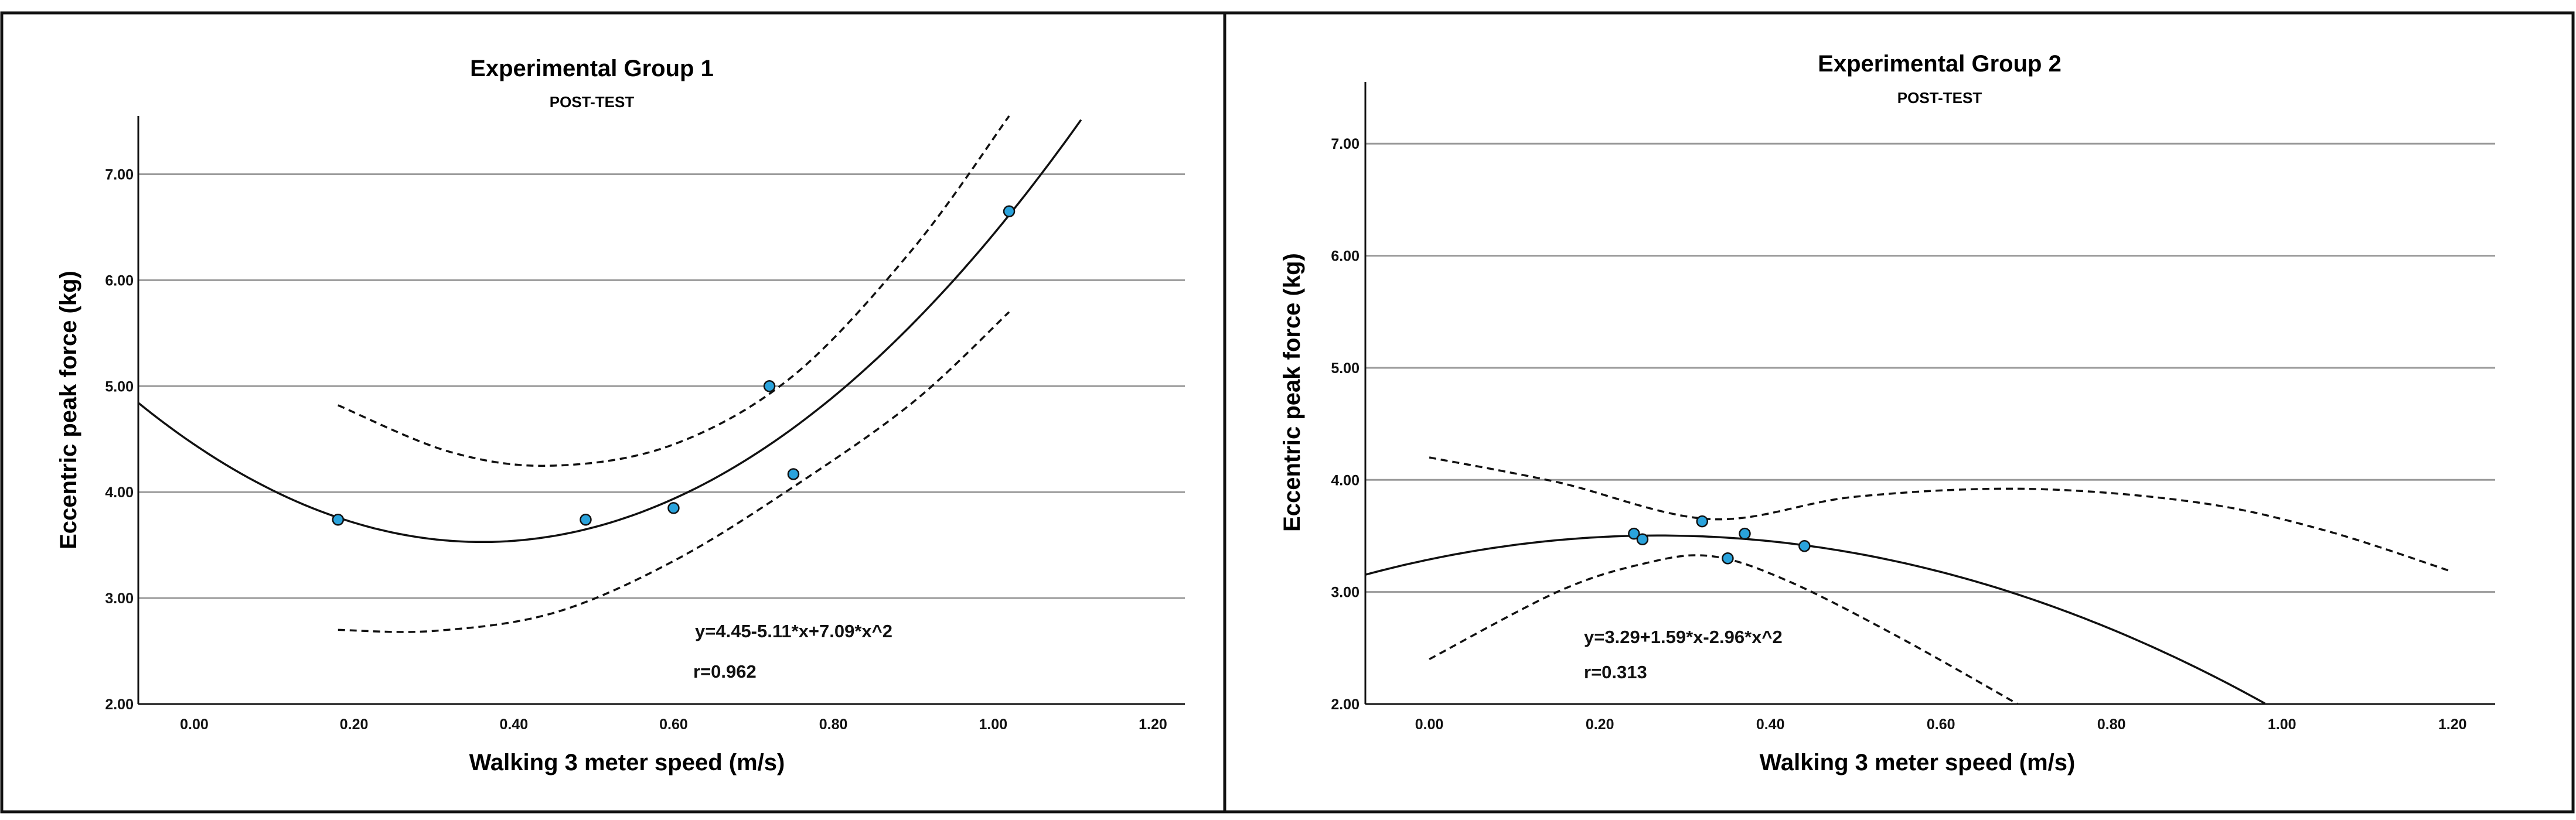 The width and height of the screenshot is (2576, 820). I want to click on fit-lines, so click(1909, 580).